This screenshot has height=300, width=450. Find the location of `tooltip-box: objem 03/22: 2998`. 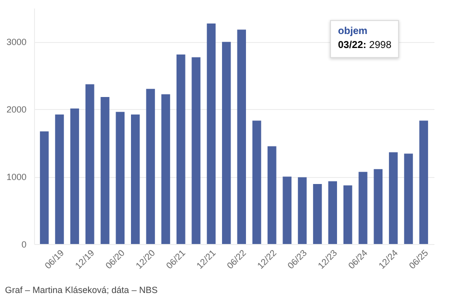

tooltip-box: objem 03/22: 2998 is located at coordinates (365, 39).